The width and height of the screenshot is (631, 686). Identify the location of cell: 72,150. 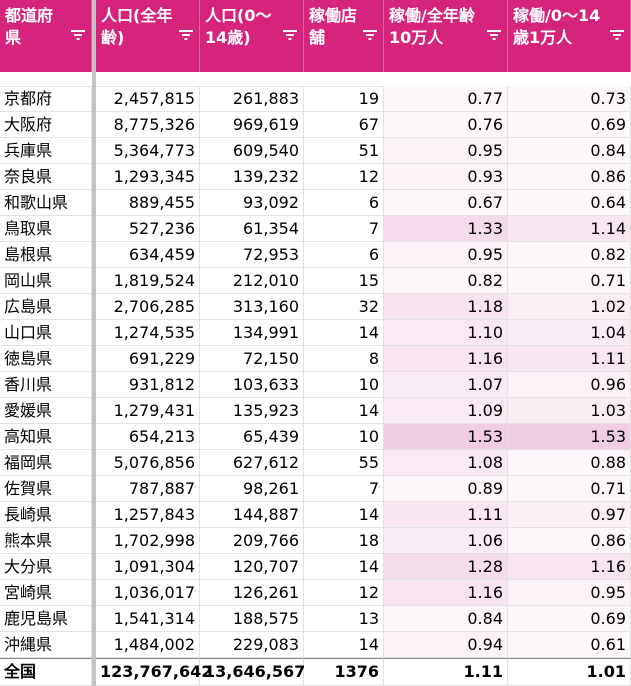
(252, 359).